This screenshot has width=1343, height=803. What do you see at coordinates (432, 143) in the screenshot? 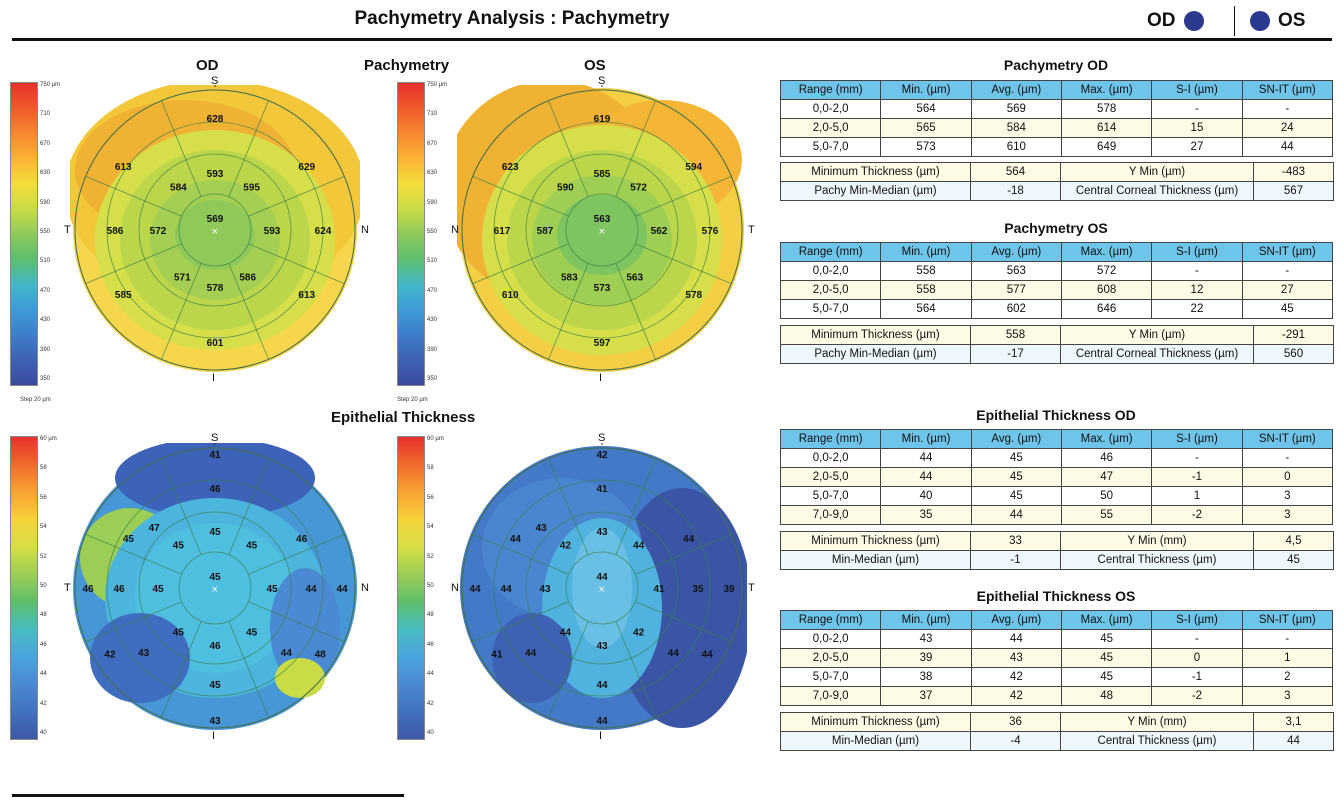
I see `scale-tick-label: 670` at bounding box center [432, 143].